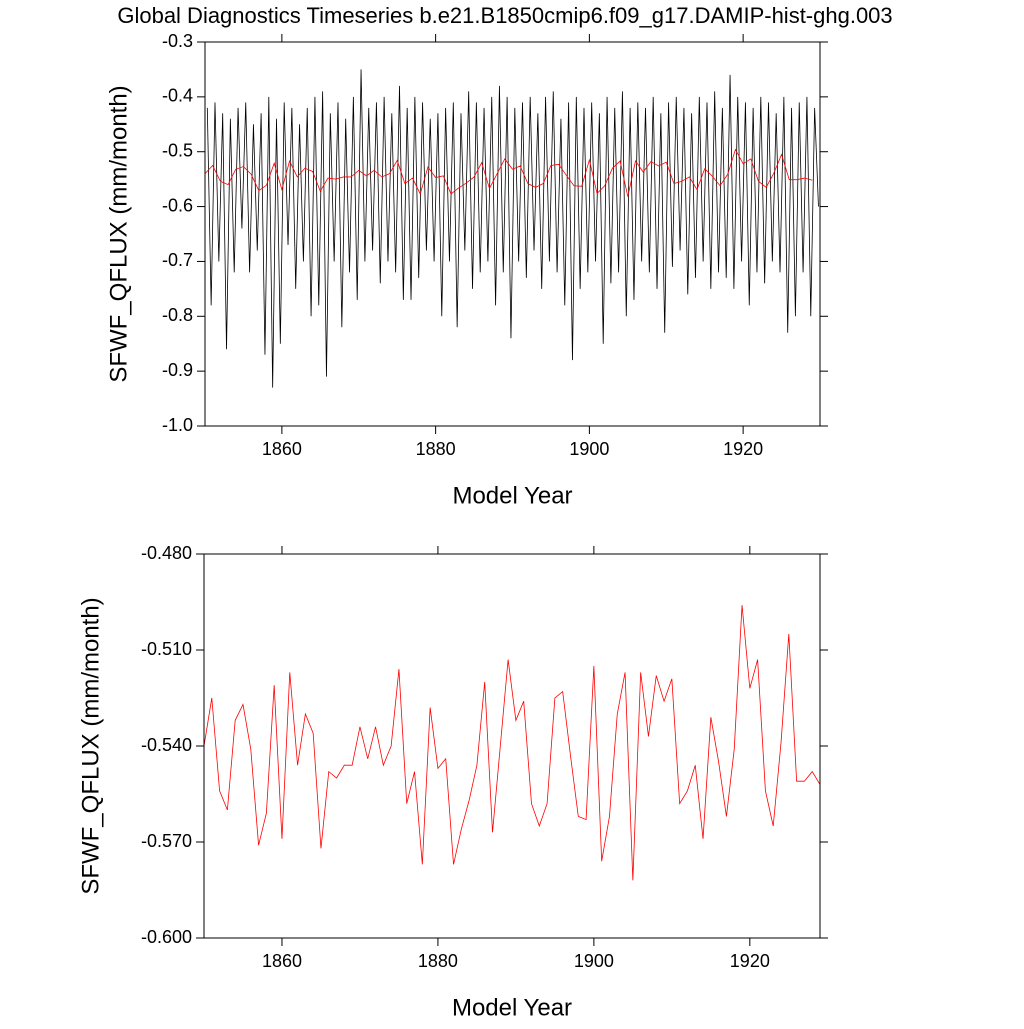 The height and width of the screenshot is (1029, 1024). I want to click on y-tick-label: -0.540, so click(166, 745).